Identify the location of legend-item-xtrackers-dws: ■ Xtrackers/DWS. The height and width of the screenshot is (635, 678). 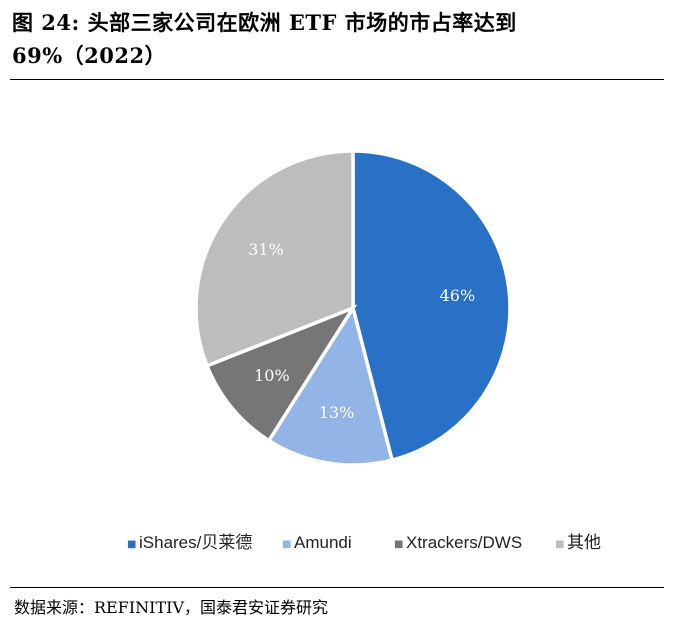
(458, 542).